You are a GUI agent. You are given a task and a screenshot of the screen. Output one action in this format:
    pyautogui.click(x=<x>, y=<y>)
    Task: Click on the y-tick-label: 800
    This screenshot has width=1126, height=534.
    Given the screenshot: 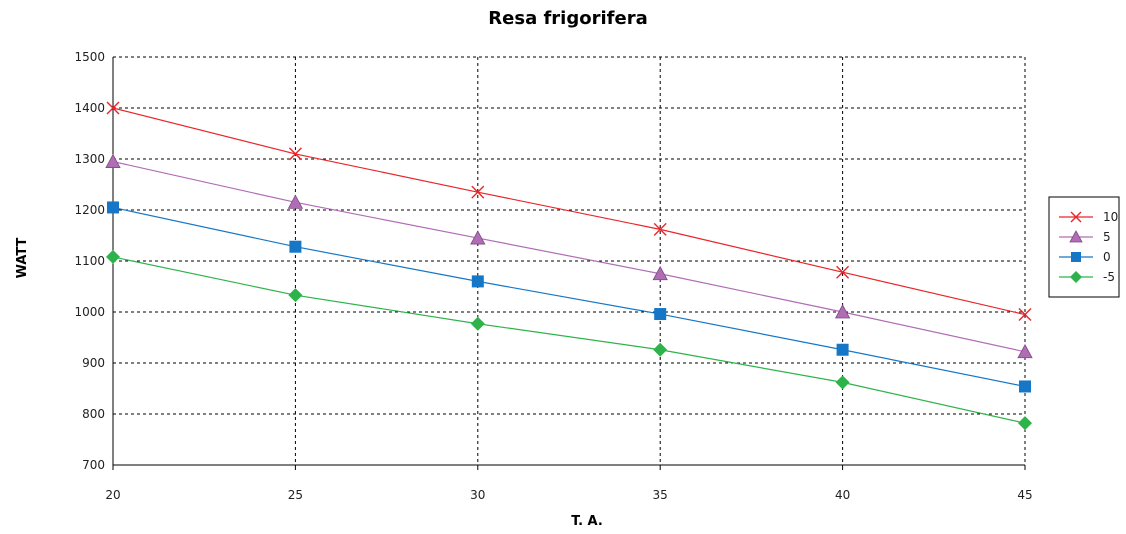 What is the action you would take?
    pyautogui.click(x=93, y=414)
    